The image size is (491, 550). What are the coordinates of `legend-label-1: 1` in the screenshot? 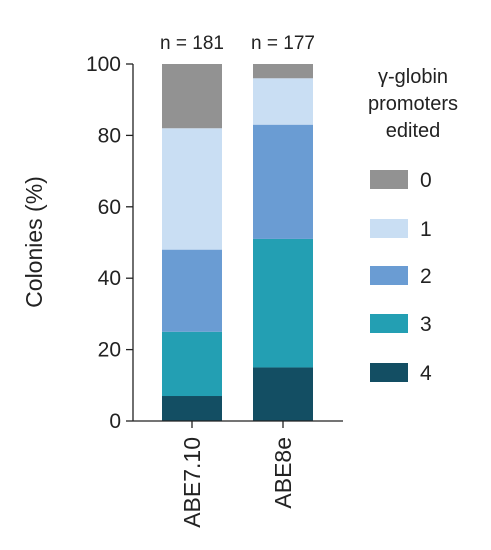 It's located at (426, 229).